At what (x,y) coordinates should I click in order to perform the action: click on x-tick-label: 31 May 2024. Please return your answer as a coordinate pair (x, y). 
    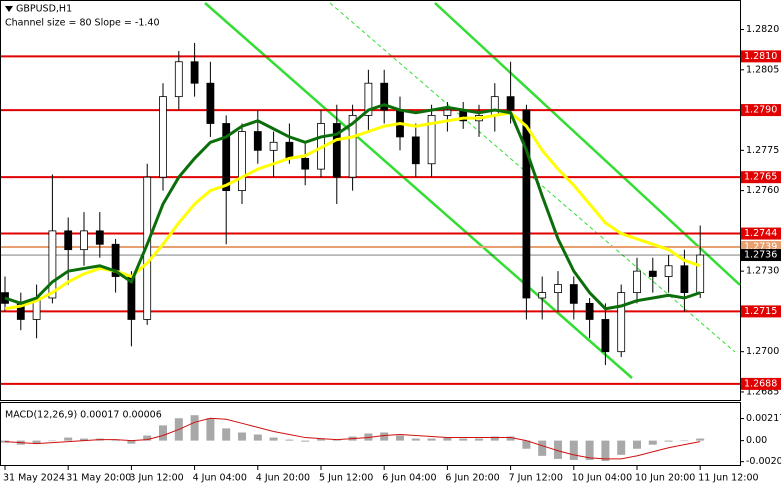
    Looking at the image, I should click on (34, 478).